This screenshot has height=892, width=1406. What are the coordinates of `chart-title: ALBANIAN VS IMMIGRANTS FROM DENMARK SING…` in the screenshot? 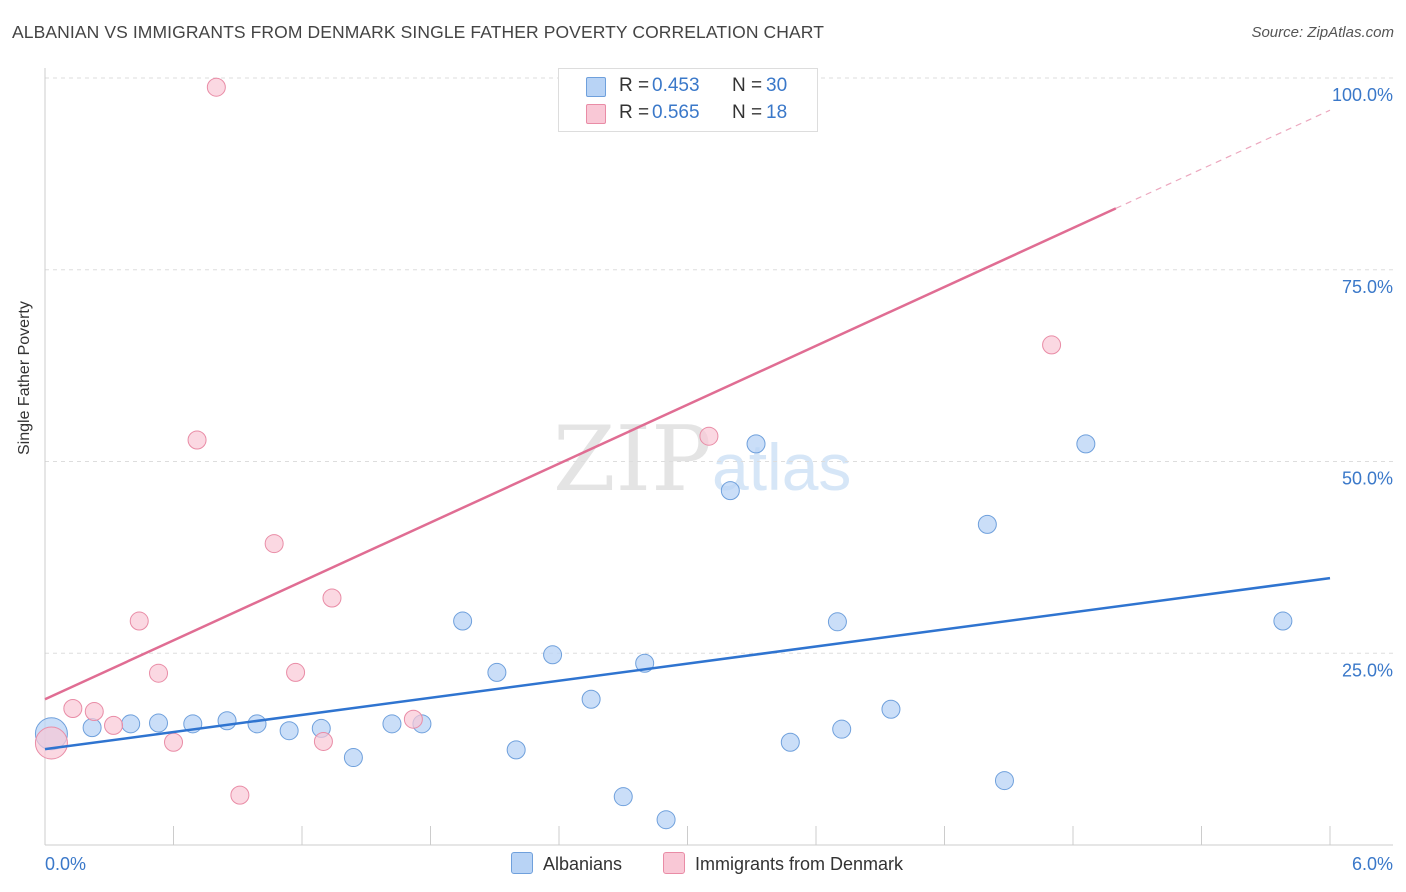 It's located at (418, 32).